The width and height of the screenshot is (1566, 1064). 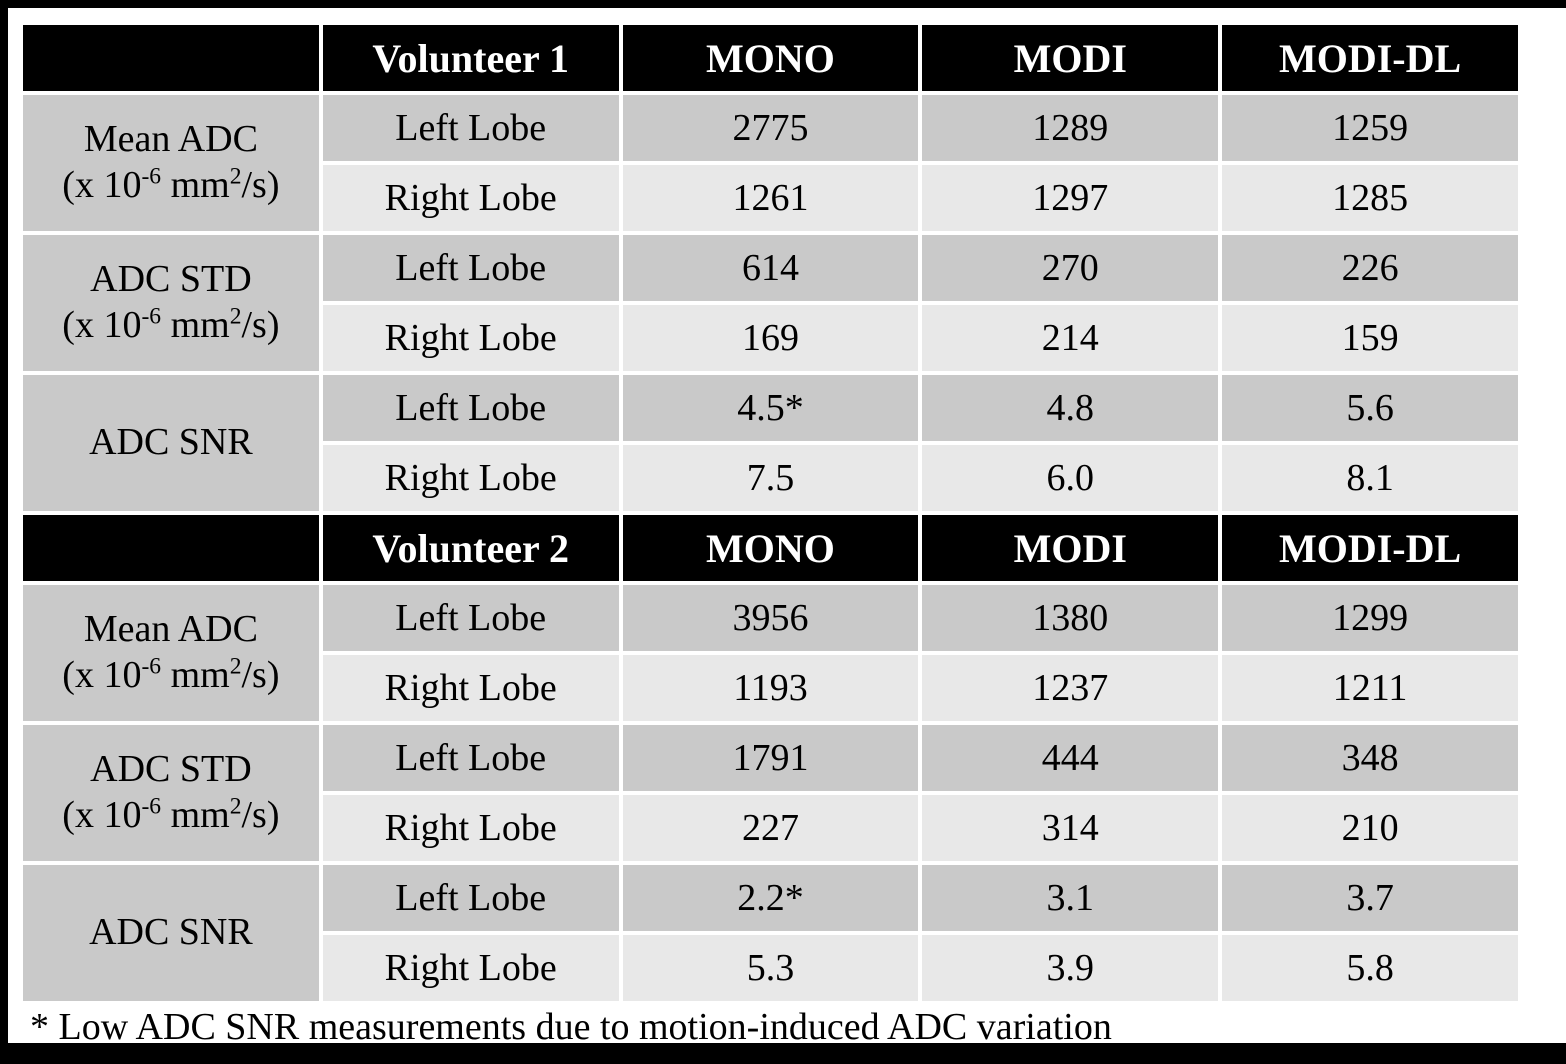 What do you see at coordinates (1070, 268) in the screenshot?
I see `value-cell: 270` at bounding box center [1070, 268].